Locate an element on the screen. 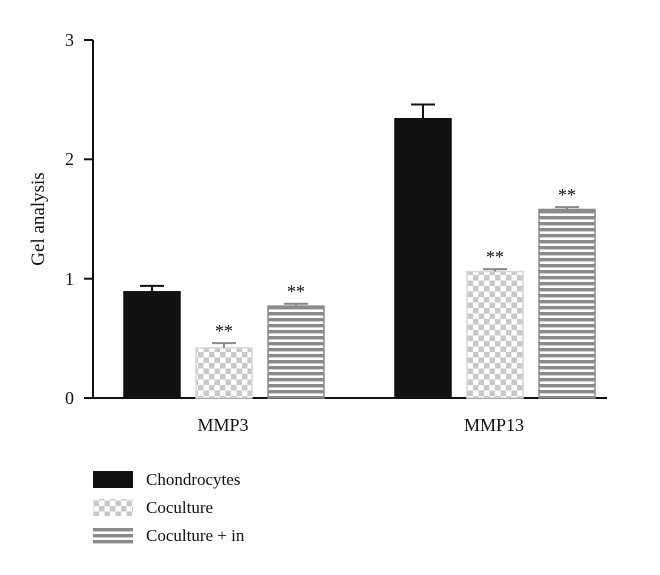 This screenshot has width=660, height=575. x-tick-label-mmp13: MMP13 is located at coordinates (494, 425).